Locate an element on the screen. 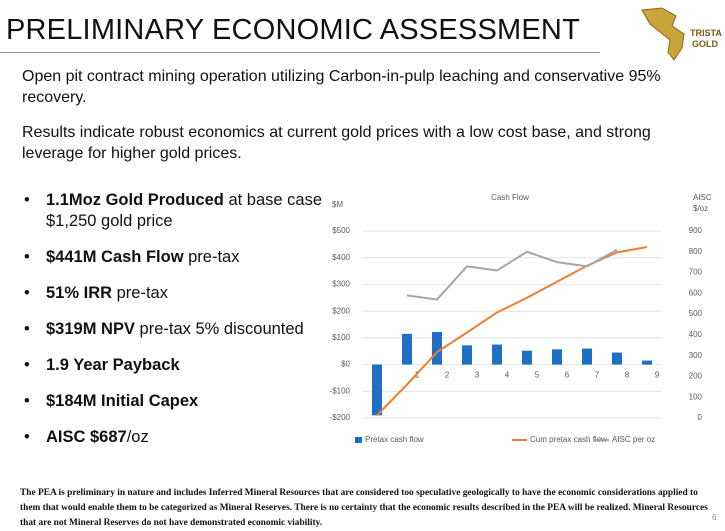  y2-tick-label: 400 is located at coordinates (696, 334).